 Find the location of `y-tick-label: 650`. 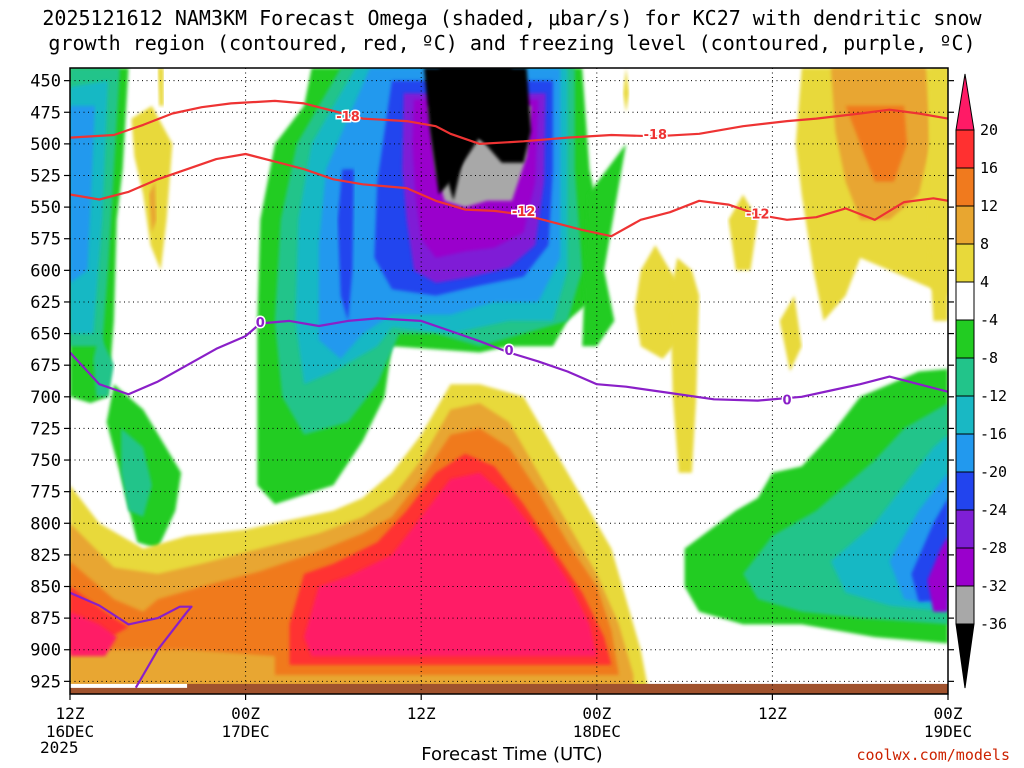

y-tick-label: 650 is located at coordinates (45, 335).